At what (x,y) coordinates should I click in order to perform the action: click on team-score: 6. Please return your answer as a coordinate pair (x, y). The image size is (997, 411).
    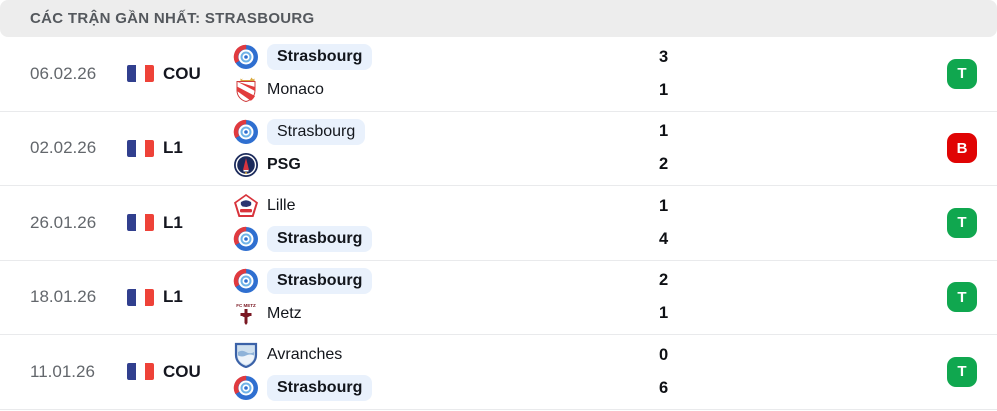
    Looking at the image, I should click on (664, 387).